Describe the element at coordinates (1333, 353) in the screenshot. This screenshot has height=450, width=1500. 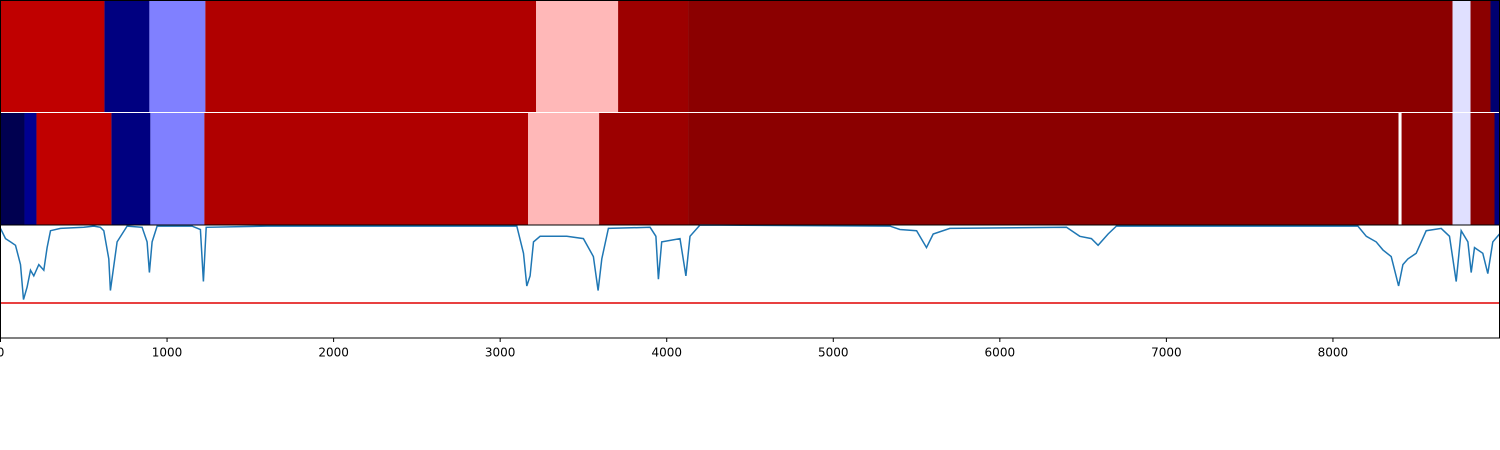
I see `x-tick-label: 8000` at that location.